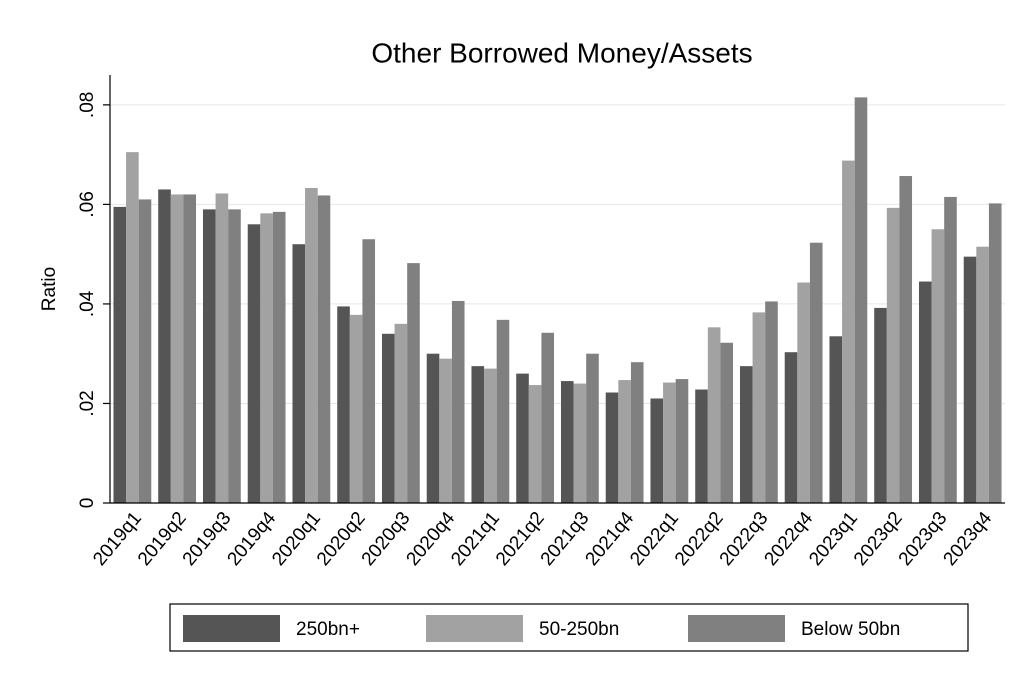  Describe the element at coordinates (49, 289) in the screenshot. I see `y-axis-label: Ratio` at that location.